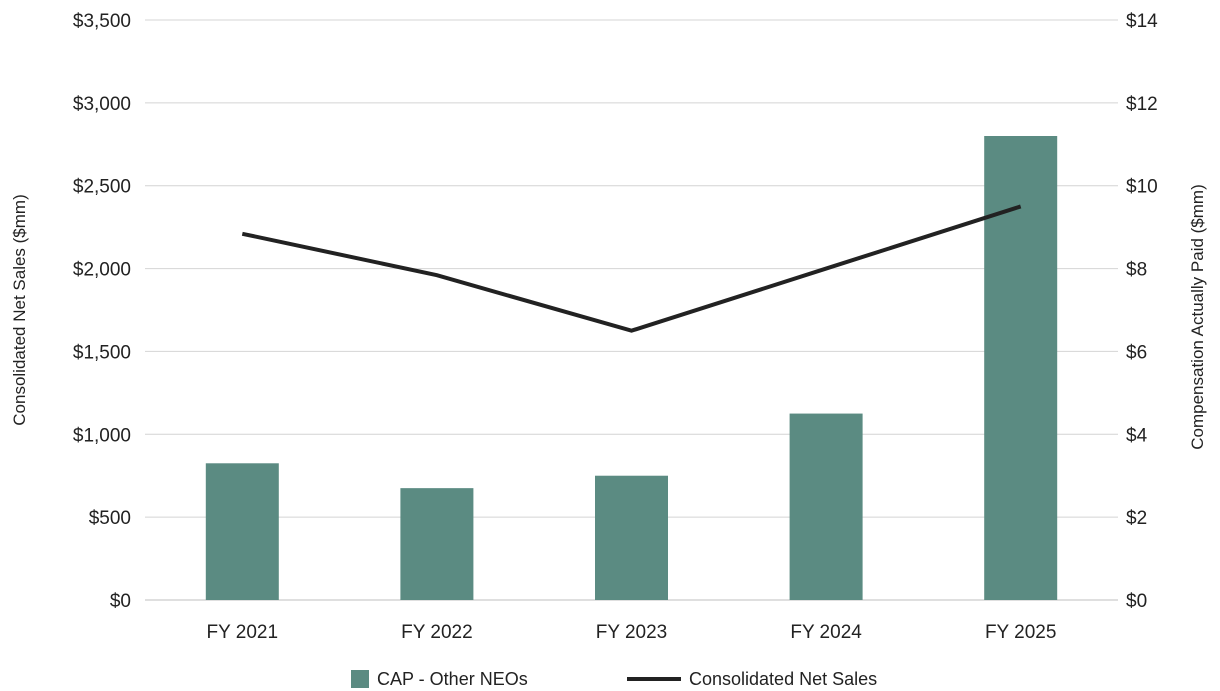 The height and width of the screenshot is (691, 1220). I want to click on left-tick-label: $3,500, so click(102, 21).